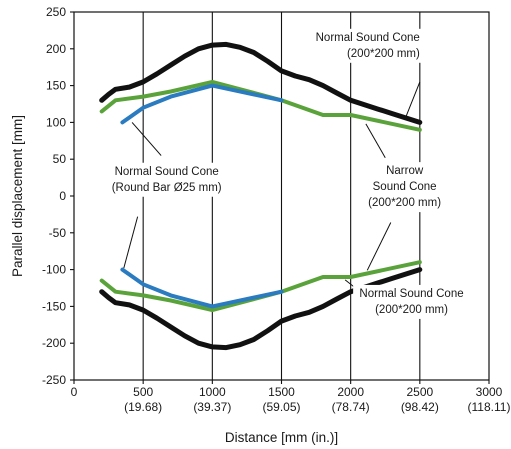 This screenshot has width=511, height=449. What do you see at coordinates (60, 159) in the screenshot?
I see `y-tick-label: 50` at bounding box center [60, 159].